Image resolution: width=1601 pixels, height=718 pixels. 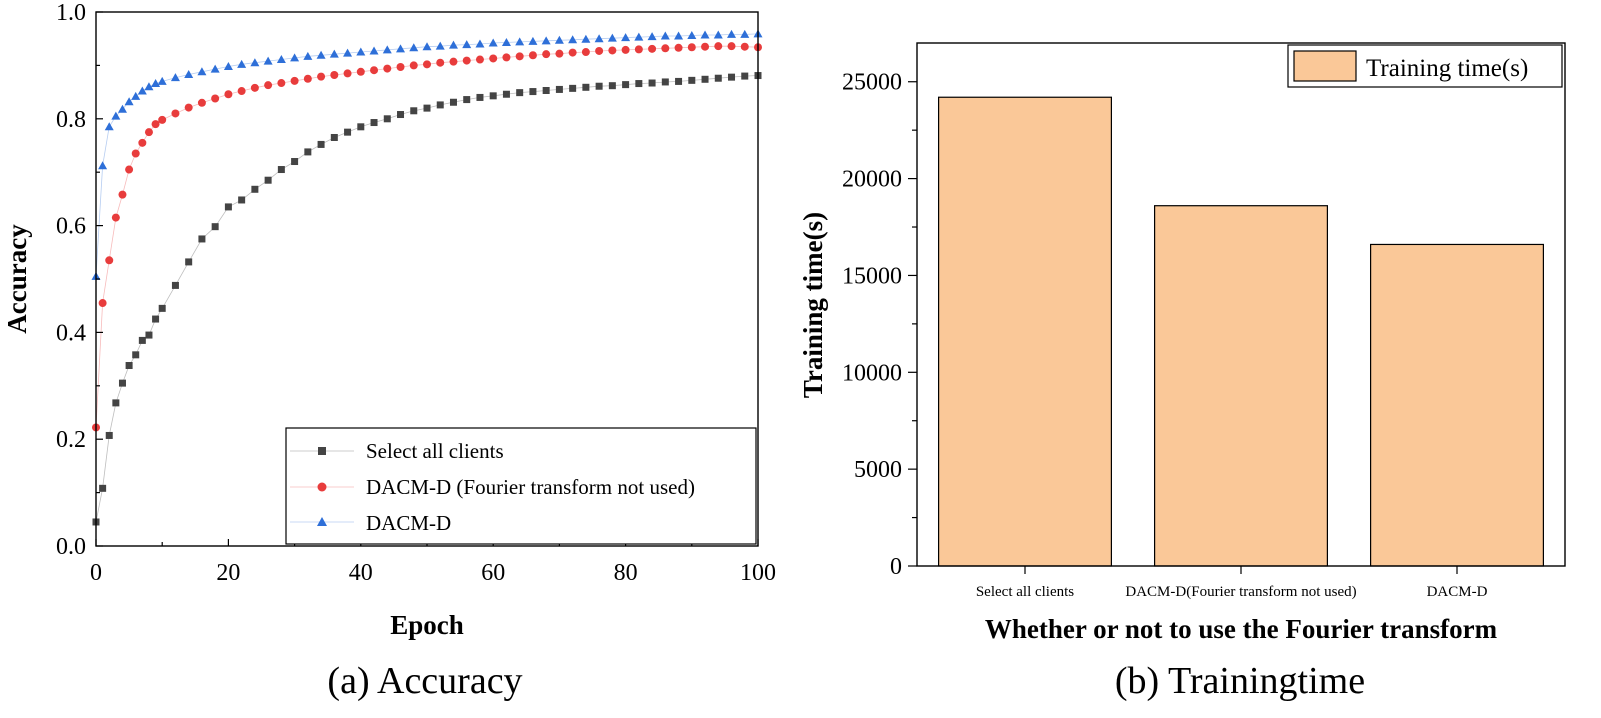 What do you see at coordinates (424, 681) in the screenshot?
I see `accuracy-caption: (a) Accuracy` at bounding box center [424, 681].